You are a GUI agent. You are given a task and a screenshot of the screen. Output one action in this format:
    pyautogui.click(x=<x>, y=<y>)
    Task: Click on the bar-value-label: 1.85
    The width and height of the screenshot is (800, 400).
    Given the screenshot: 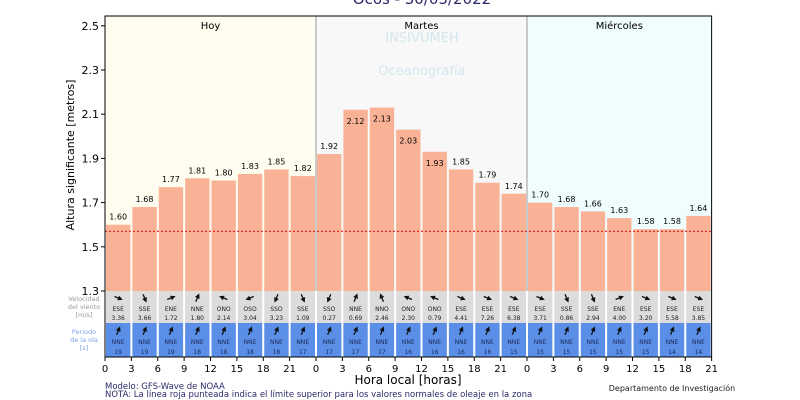 What is the action you would take?
    pyautogui.click(x=277, y=161)
    